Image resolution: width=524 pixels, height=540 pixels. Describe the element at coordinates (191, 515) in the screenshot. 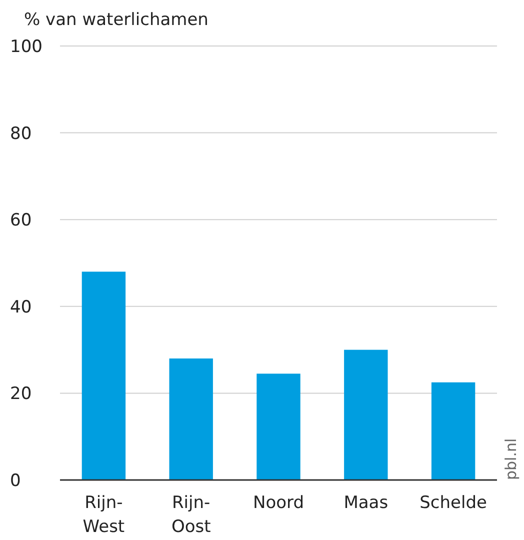

I see `x-tick-label: Rijn-Oost` at that location.